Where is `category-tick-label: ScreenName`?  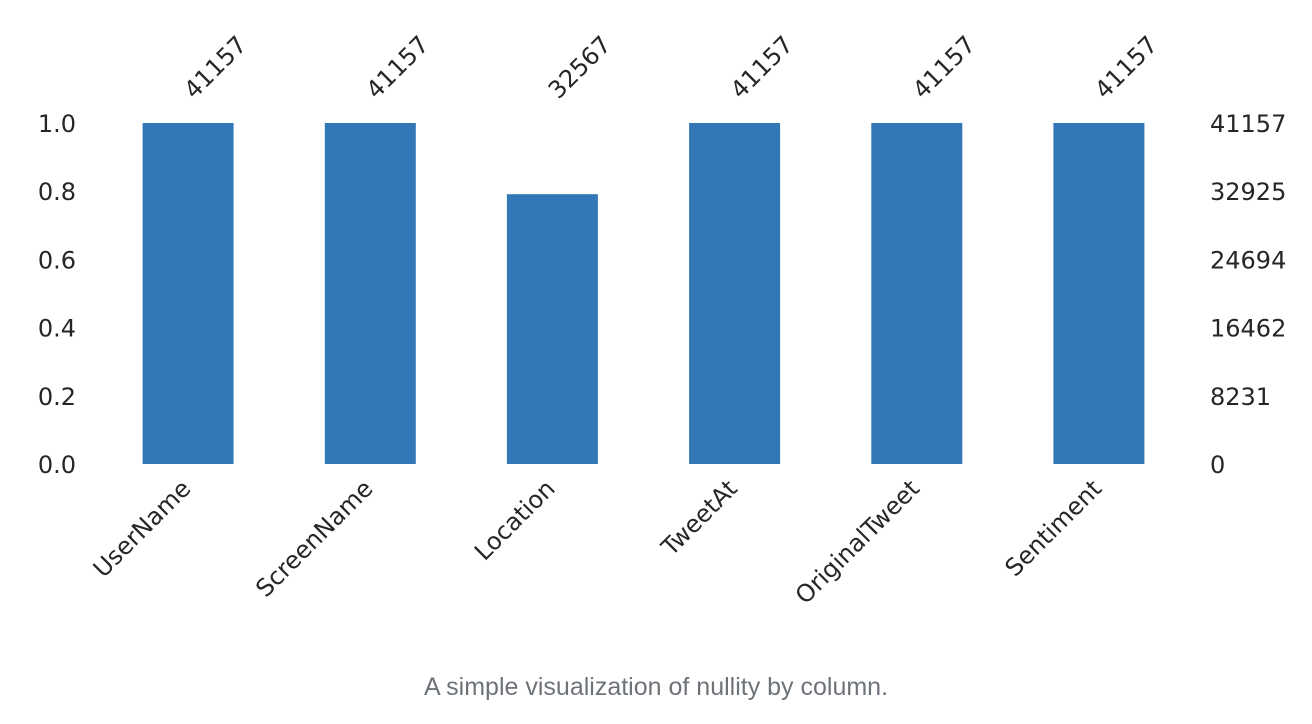
category-tick-label: ScreenName is located at coordinates (314, 538).